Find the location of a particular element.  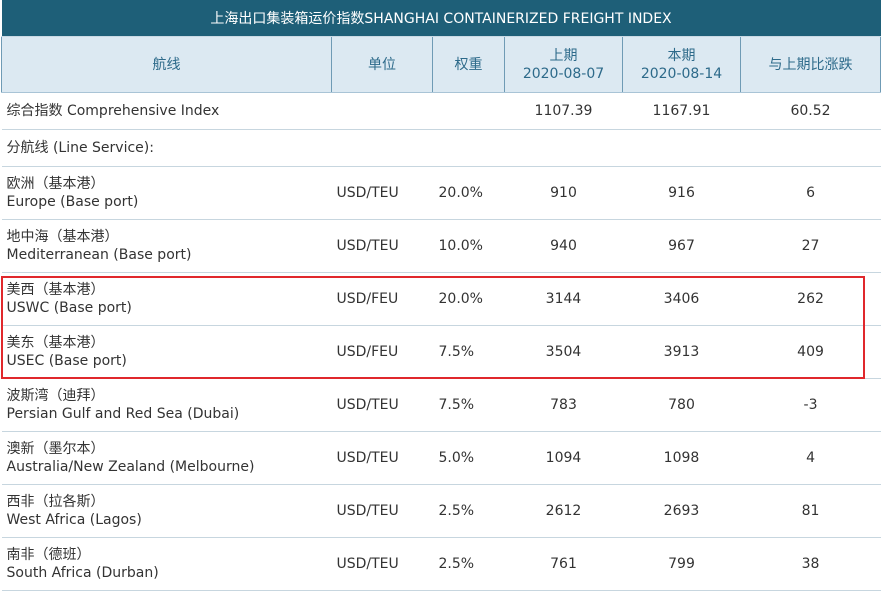

comprehensive-change: 60.52 is located at coordinates (810, 111).